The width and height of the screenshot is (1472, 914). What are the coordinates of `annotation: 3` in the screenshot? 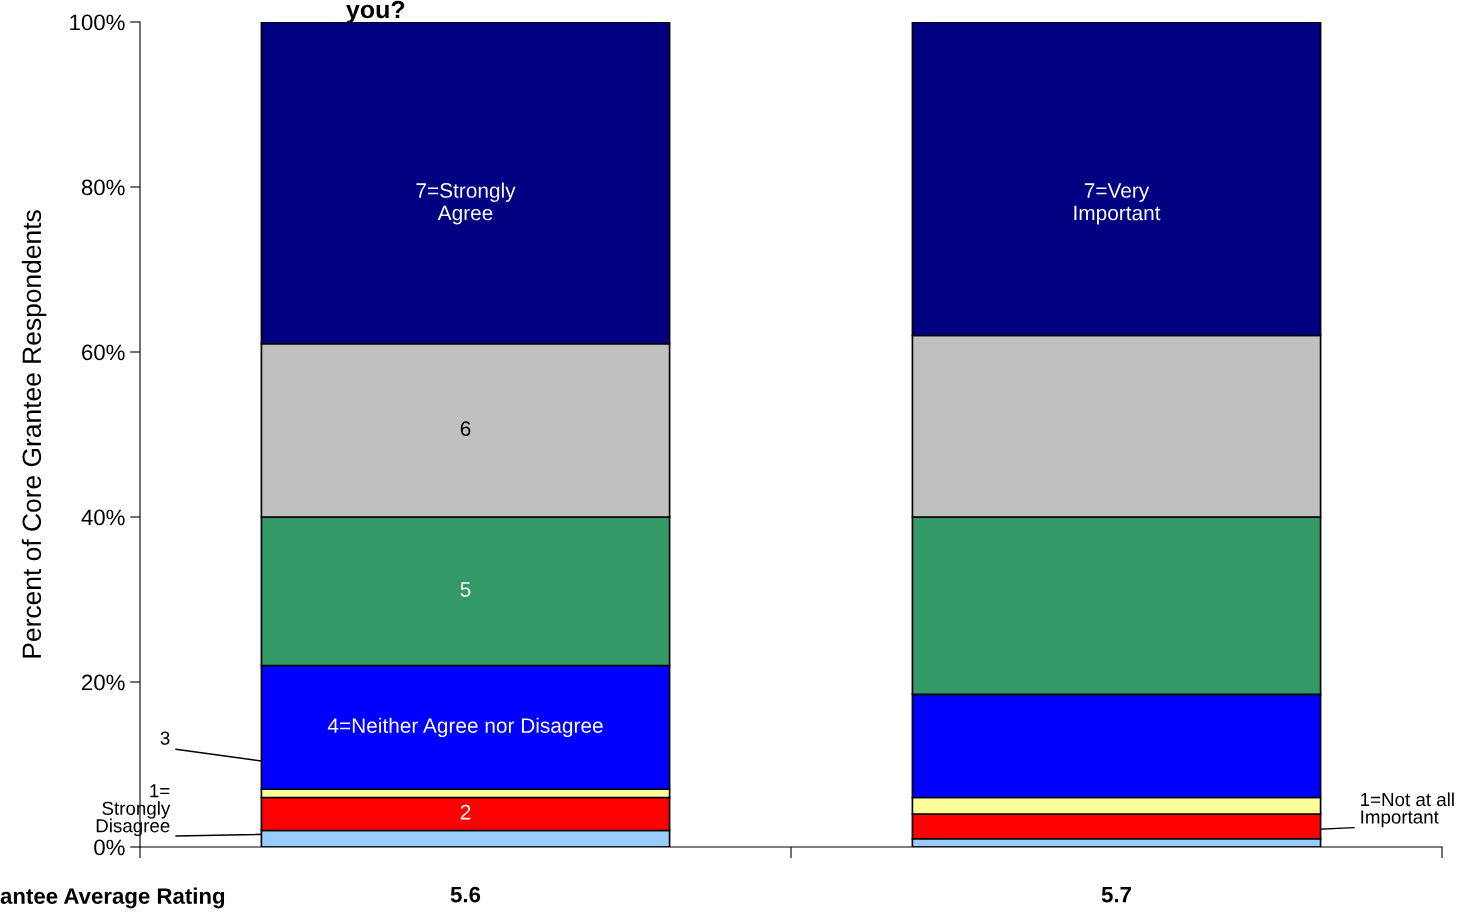 It's located at (165, 738).